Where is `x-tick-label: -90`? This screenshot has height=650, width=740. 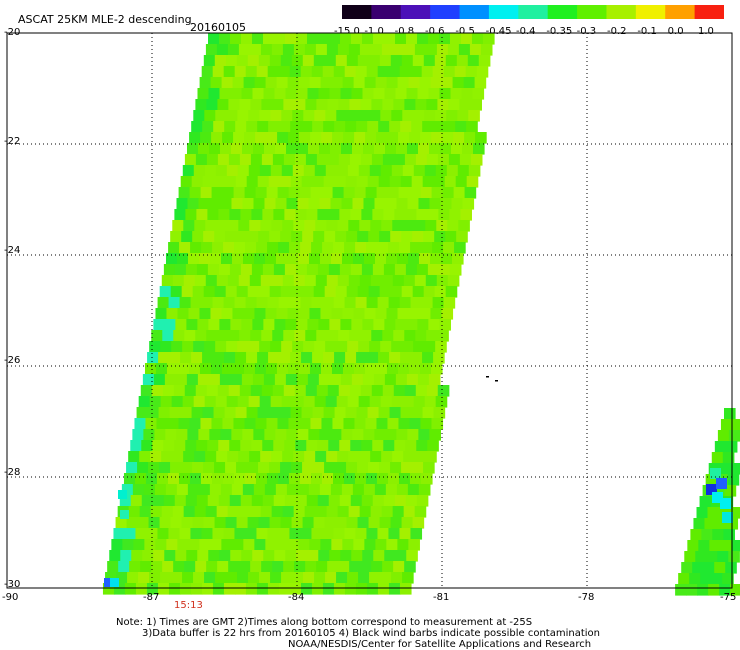 x-tick-label: -90 is located at coordinates (10, 597).